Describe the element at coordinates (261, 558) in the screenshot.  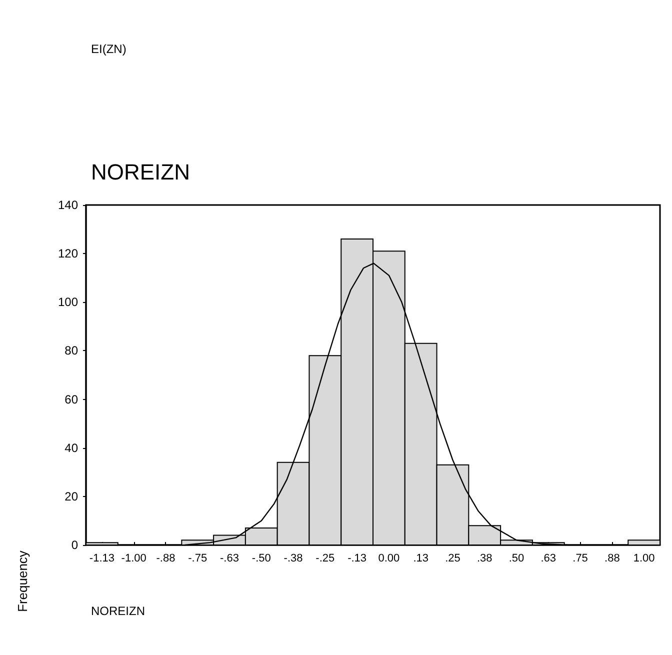
I see `x-tick-label: -.50` at that location.